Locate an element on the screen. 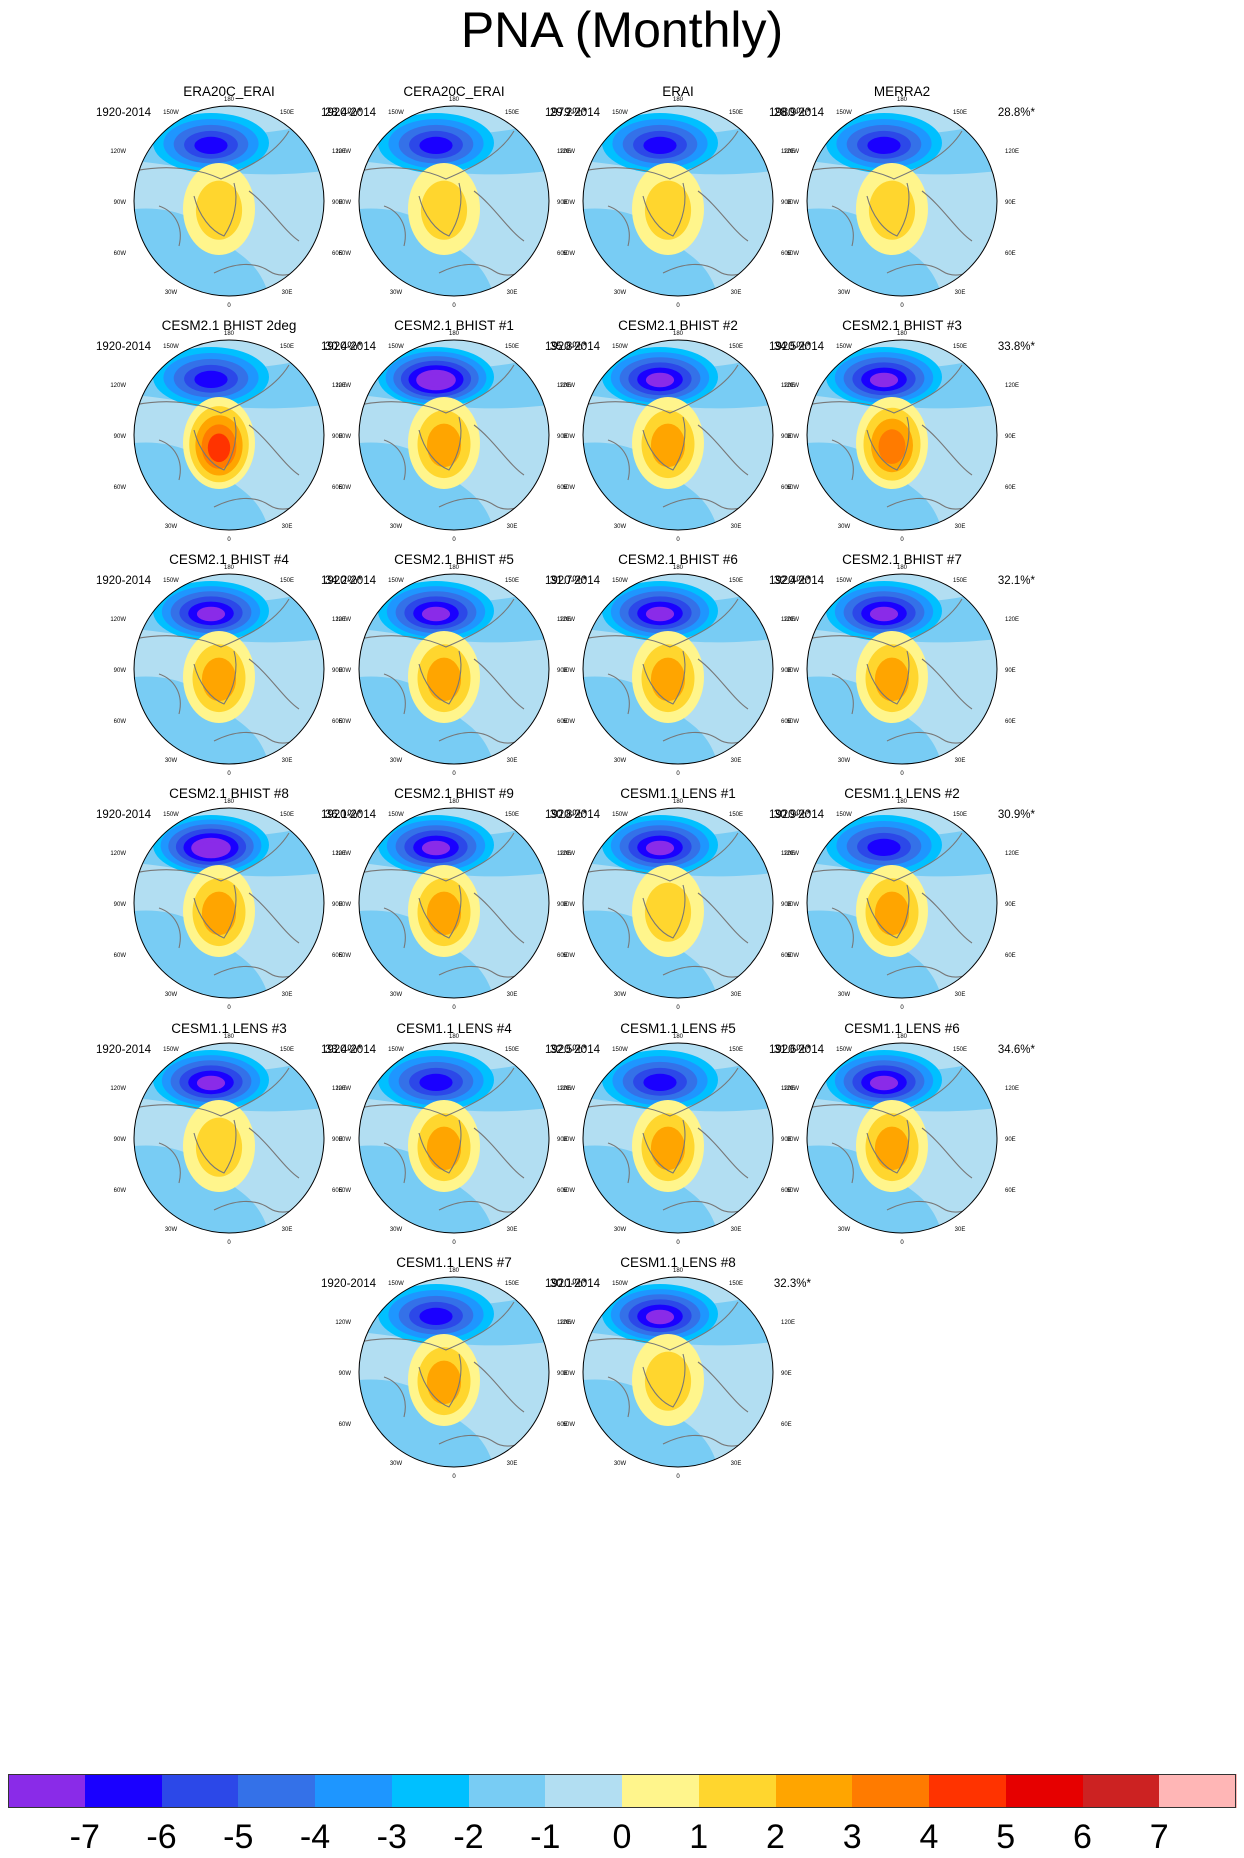 The image size is (1244, 1858). colorbar-tick-label: -3 is located at coordinates (391, 1837).